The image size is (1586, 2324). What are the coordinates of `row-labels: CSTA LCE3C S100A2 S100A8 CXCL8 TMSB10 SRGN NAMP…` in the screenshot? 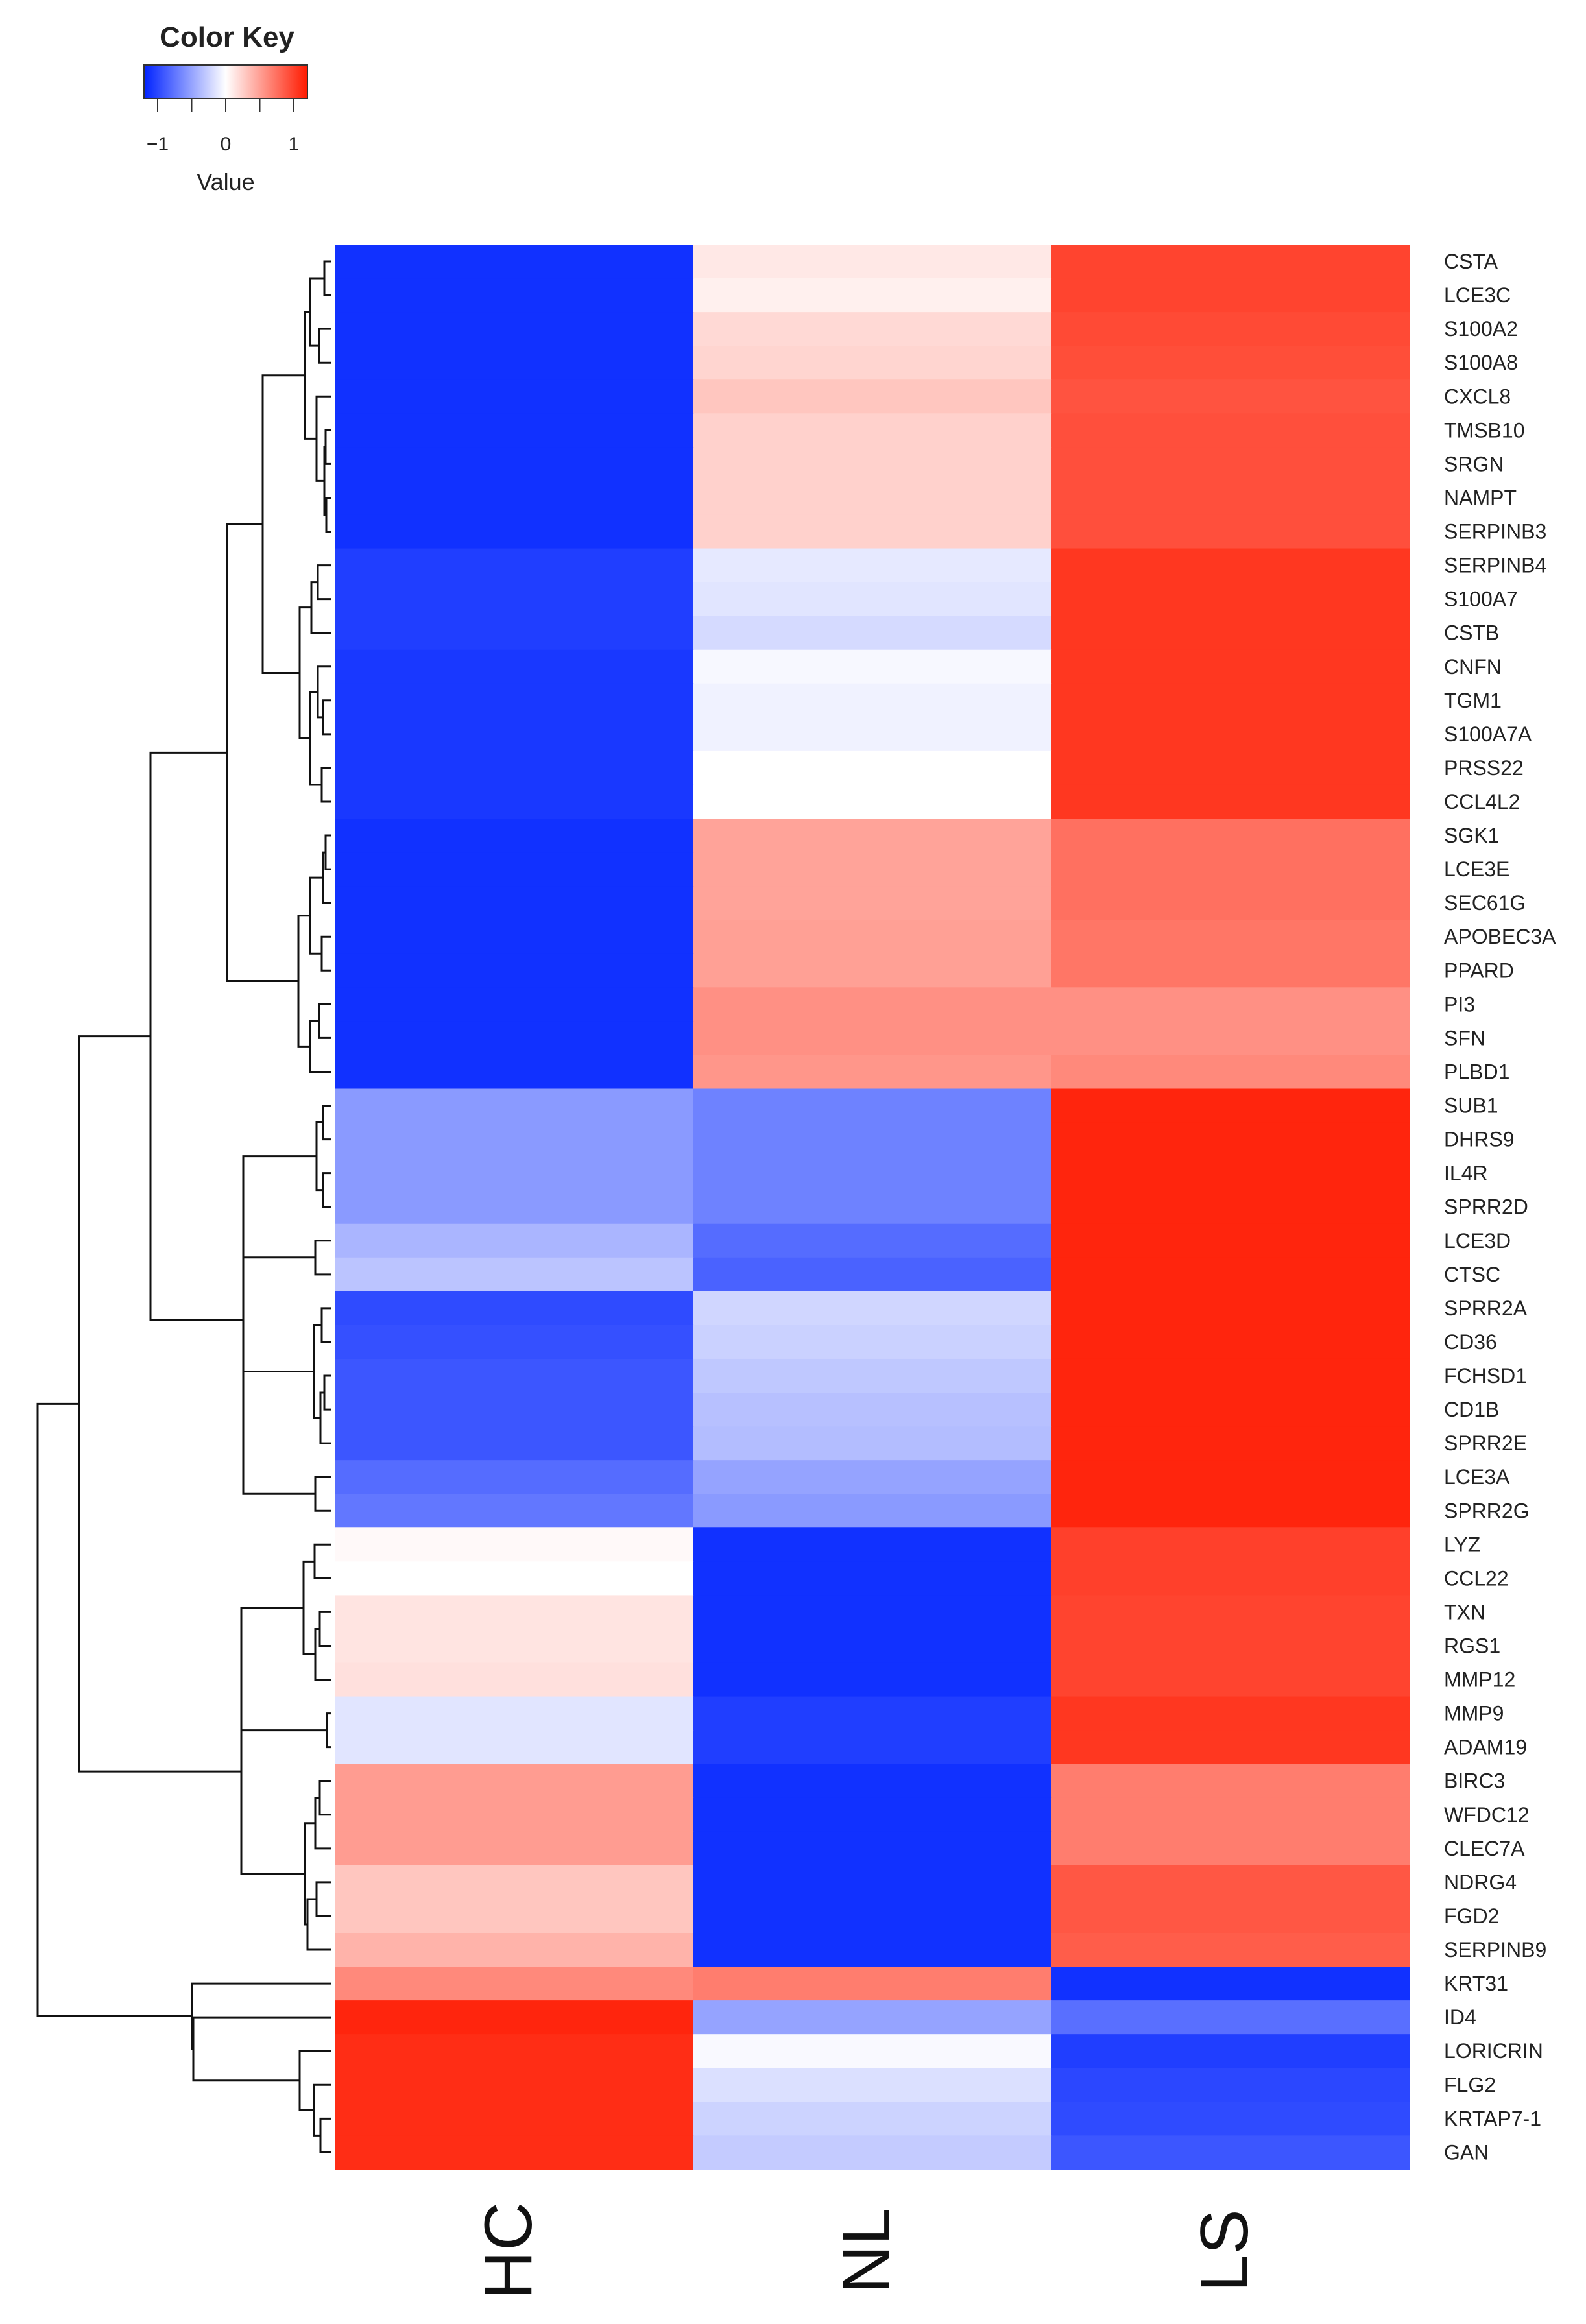 It's located at (1500, 1207).